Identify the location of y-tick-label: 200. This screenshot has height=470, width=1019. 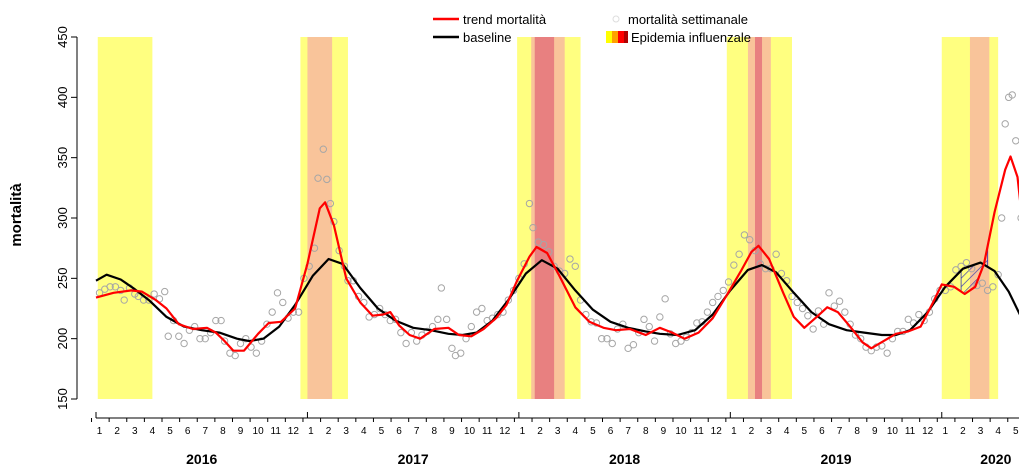
(62, 339).